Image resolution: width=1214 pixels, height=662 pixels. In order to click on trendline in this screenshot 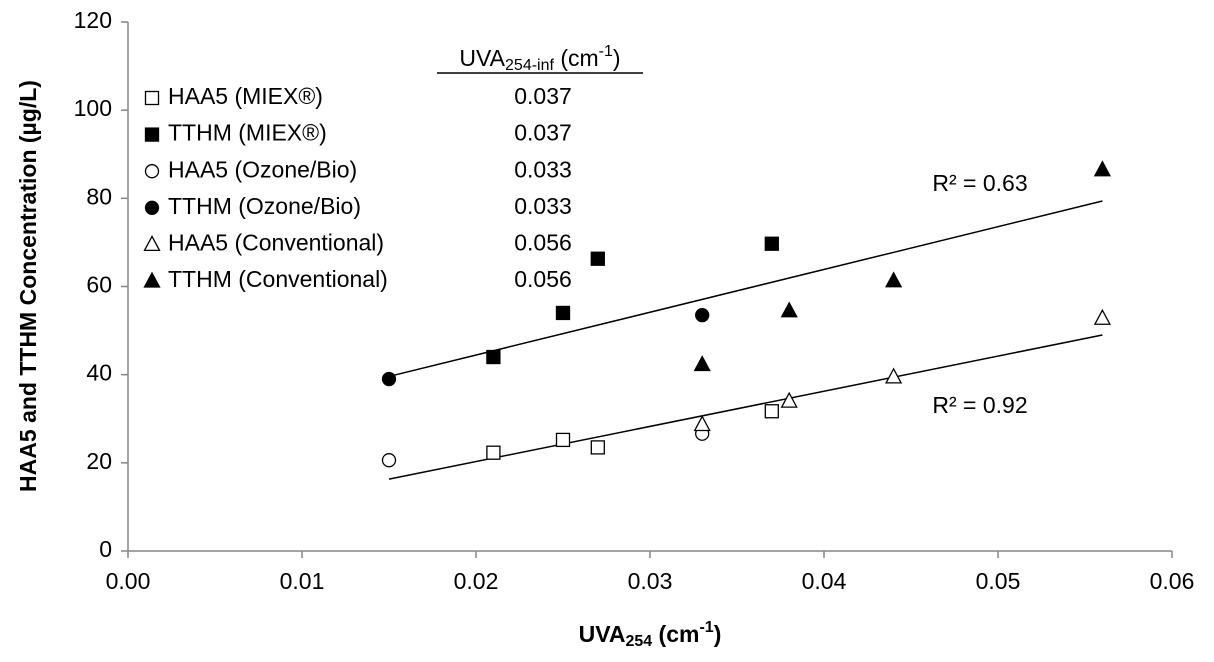, I will do `click(745, 407)`.